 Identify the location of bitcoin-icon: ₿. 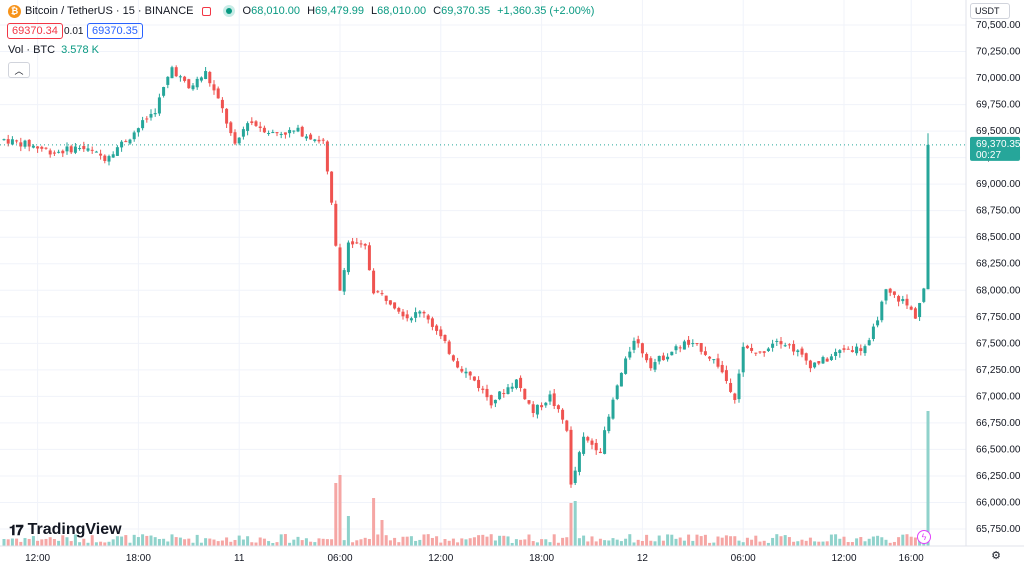
(14, 11).